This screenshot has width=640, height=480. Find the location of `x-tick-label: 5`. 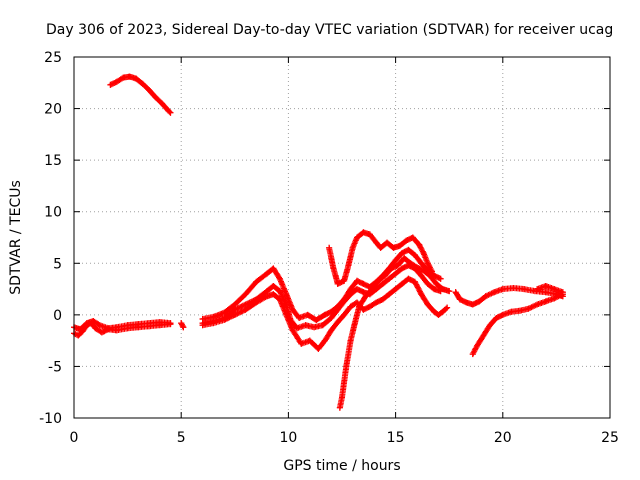

x-tick-label: 5 is located at coordinates (181, 438).